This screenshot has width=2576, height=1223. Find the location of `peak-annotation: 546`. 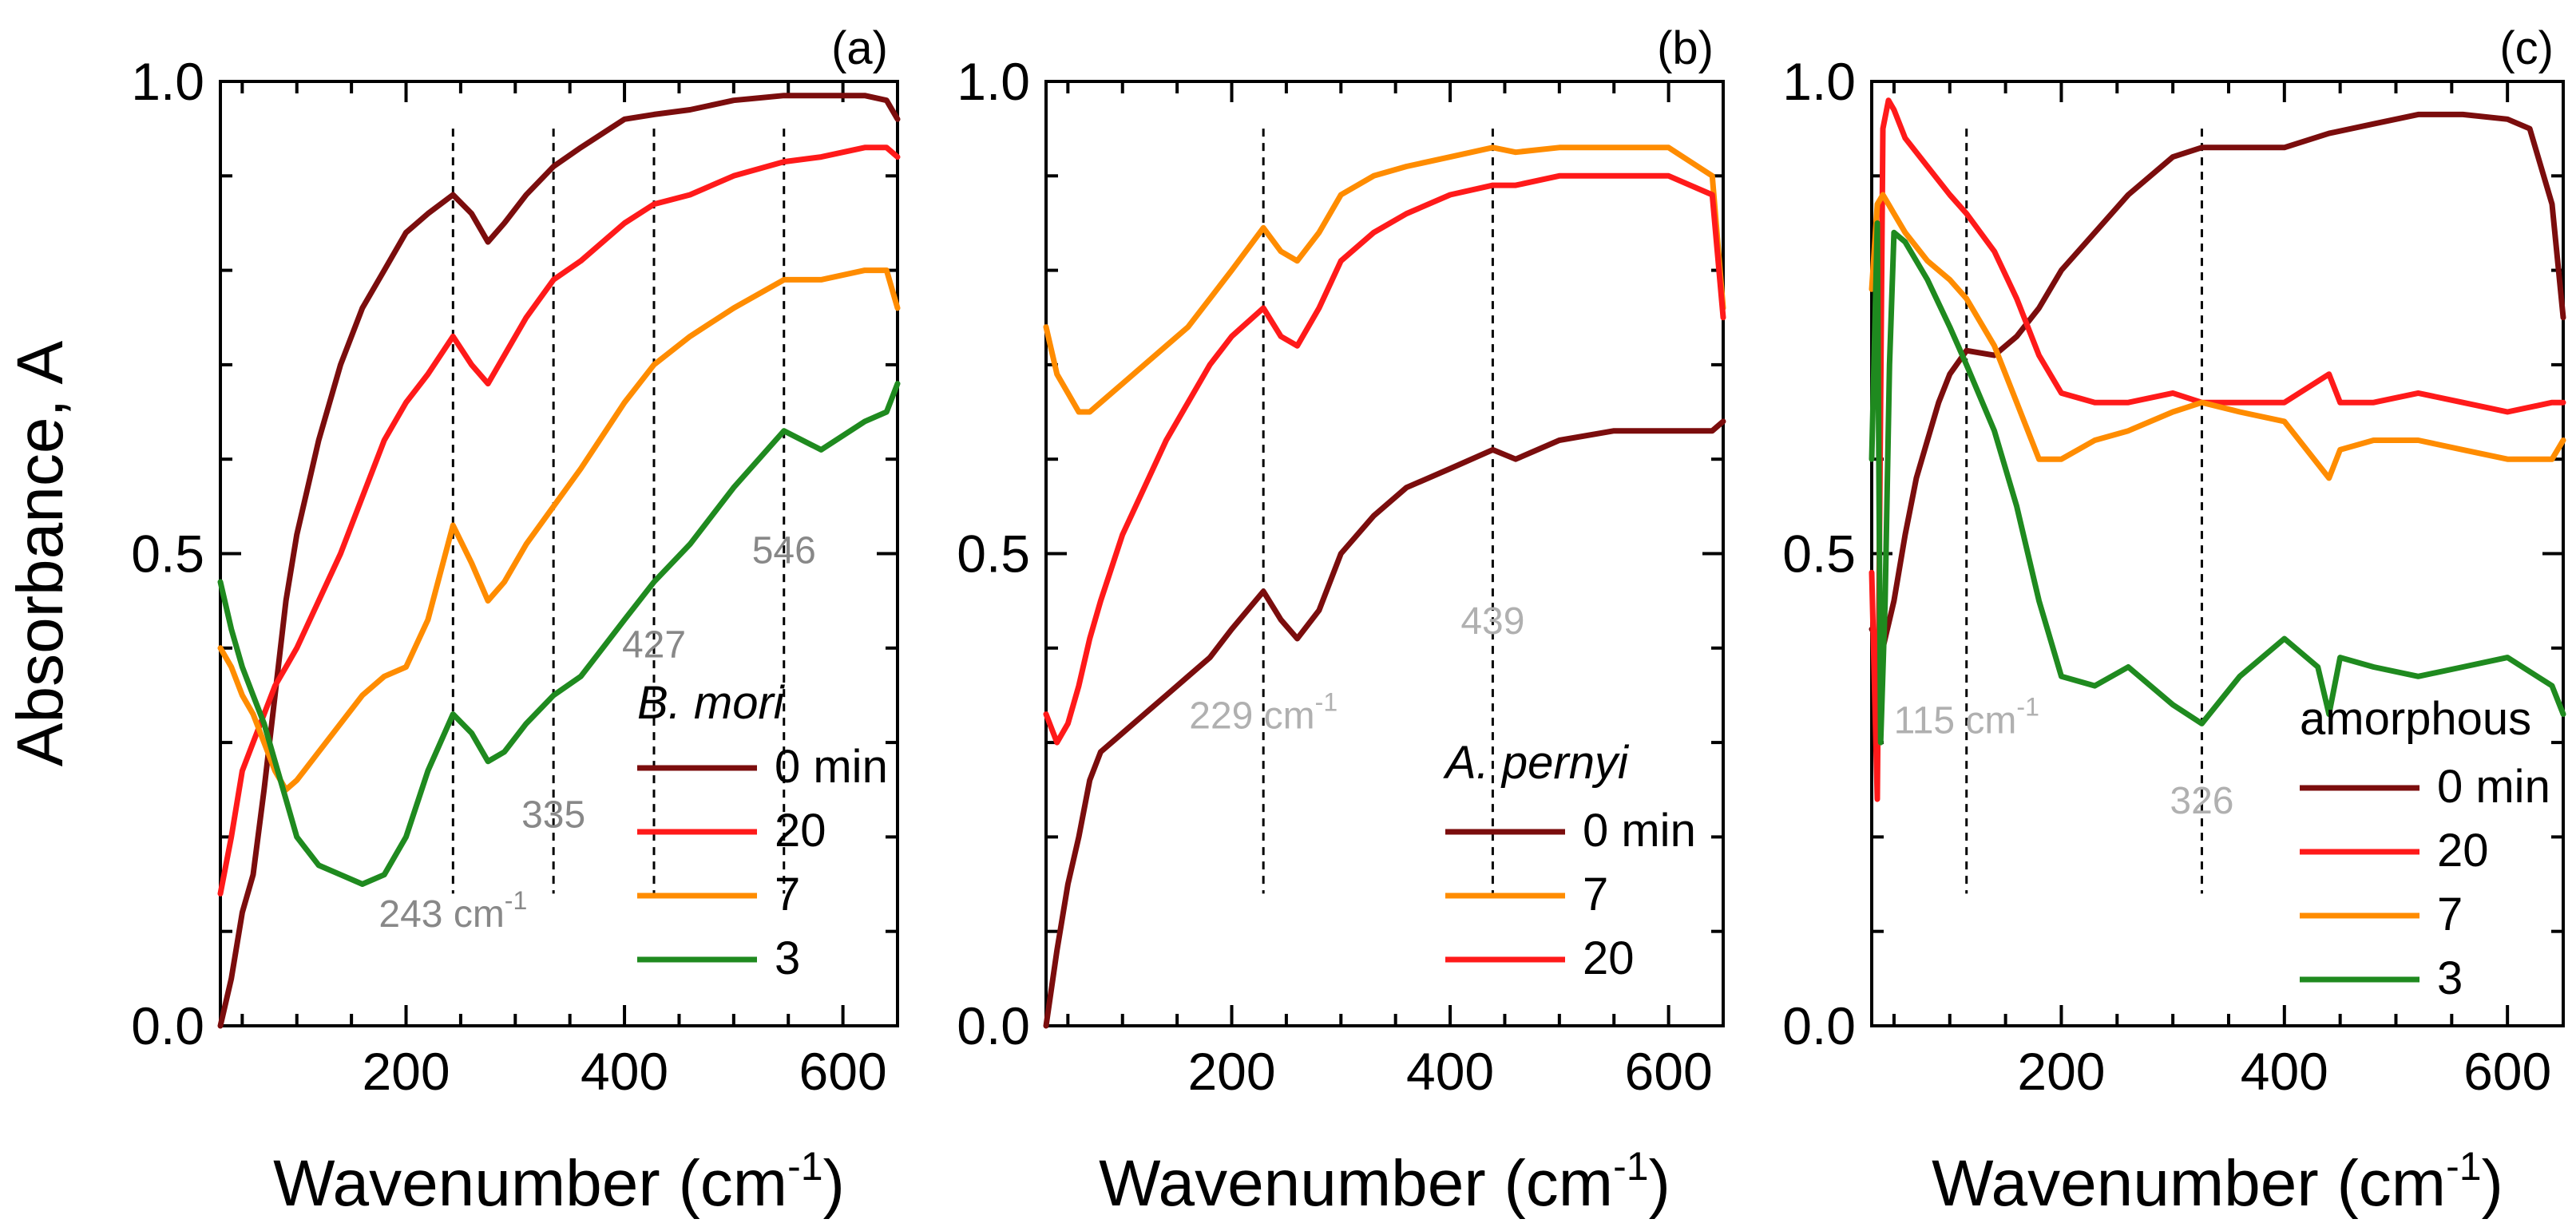

peak-annotation: 546 is located at coordinates (784, 550).